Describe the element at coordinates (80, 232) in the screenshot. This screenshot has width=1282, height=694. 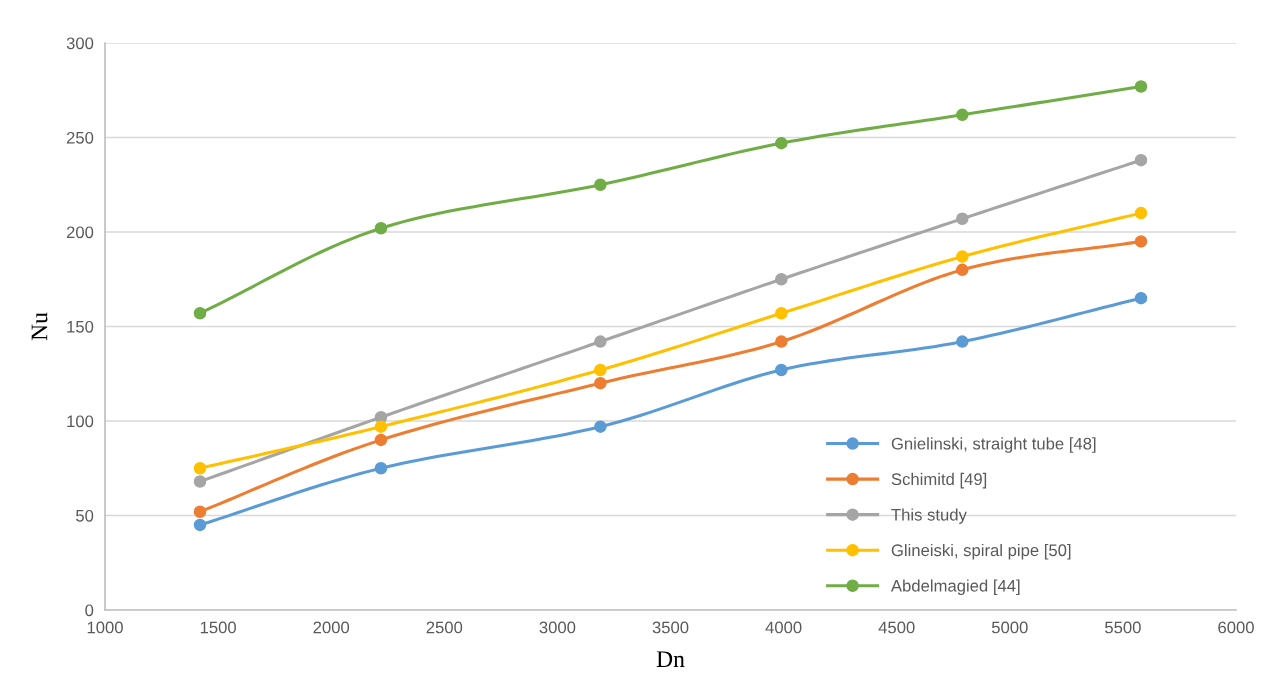
I see `y-tick-label: 200` at that location.